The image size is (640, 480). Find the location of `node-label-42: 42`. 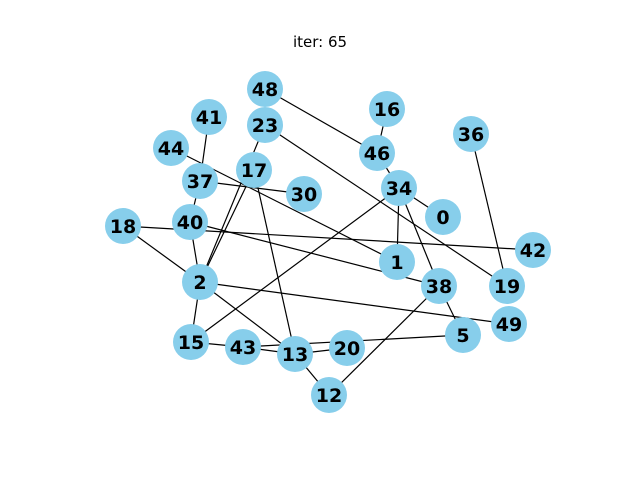

node-label-42: 42 is located at coordinates (533, 251).